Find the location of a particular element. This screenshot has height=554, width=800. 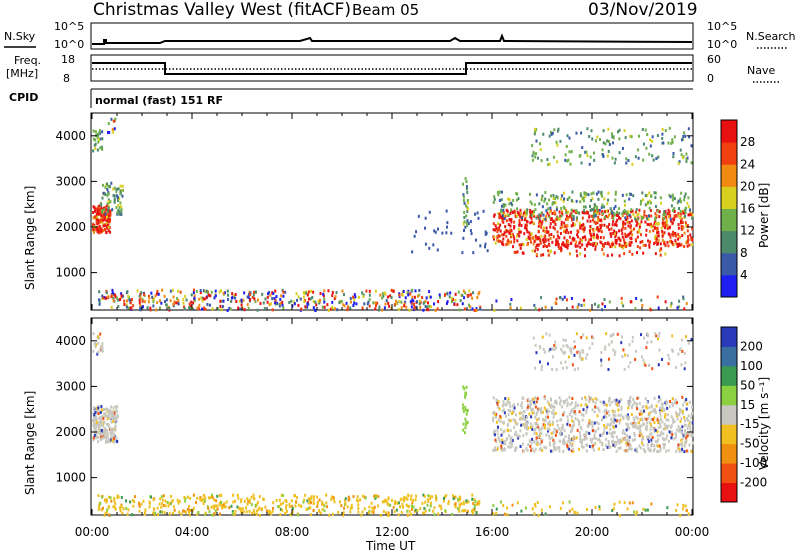

colorbar-tick-label: -100 is located at coordinates (753, 463).